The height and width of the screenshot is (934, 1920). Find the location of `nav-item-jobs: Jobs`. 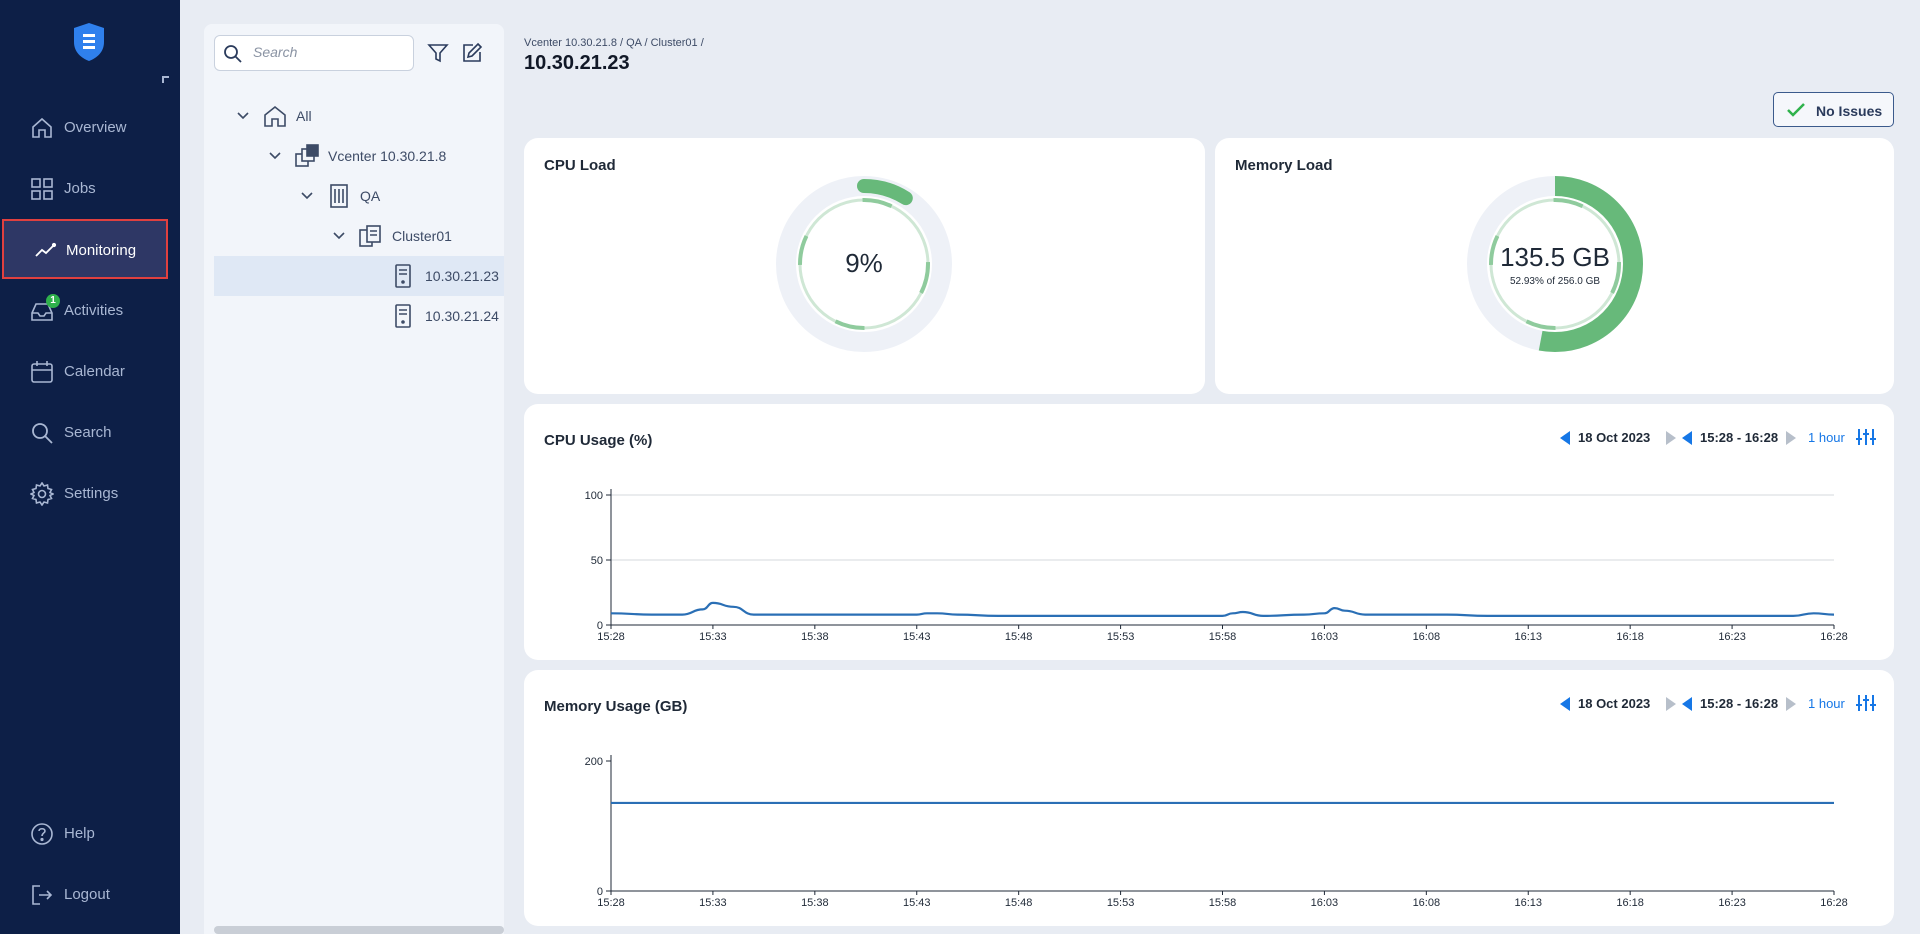

nav-item-jobs: Jobs is located at coordinates (90, 189).